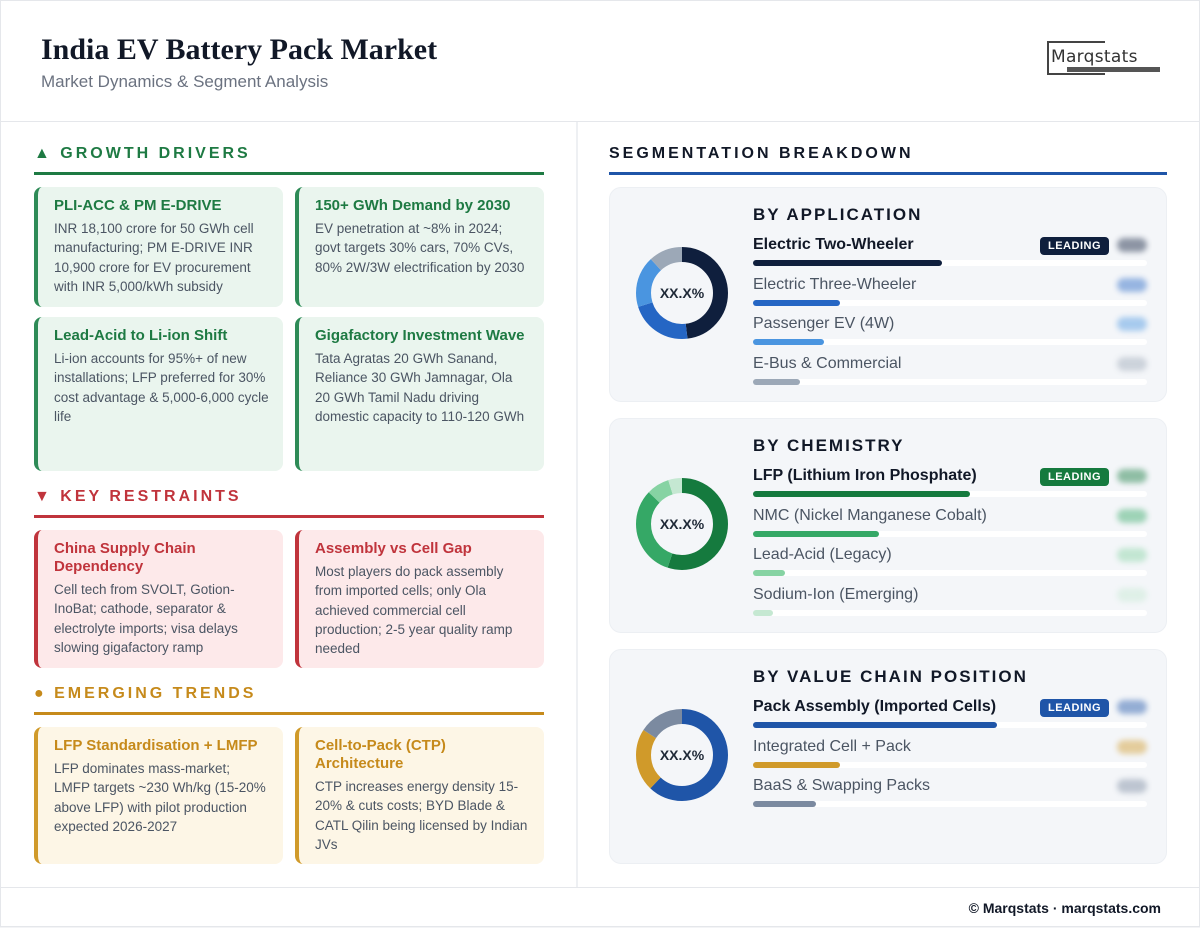 The width and height of the screenshot is (1200, 928). Describe the element at coordinates (950, 375) in the screenshot. I see `segment-row: E-Bus & Commercial` at that location.